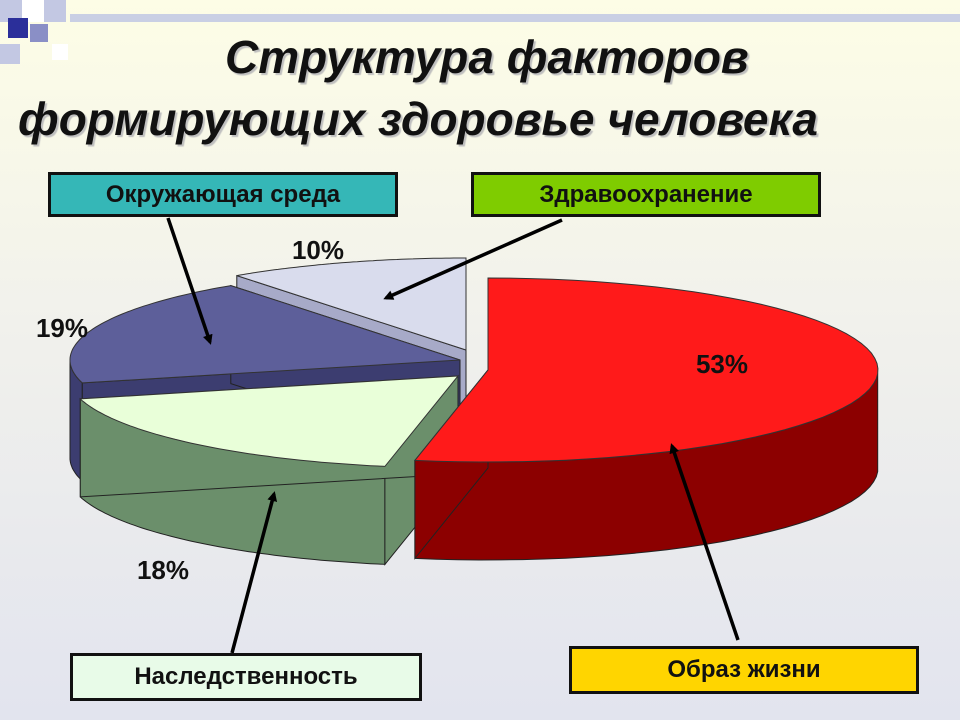  Describe the element at coordinates (246, 677) in the screenshot. I see `label-heredity: Наследственность` at that location.